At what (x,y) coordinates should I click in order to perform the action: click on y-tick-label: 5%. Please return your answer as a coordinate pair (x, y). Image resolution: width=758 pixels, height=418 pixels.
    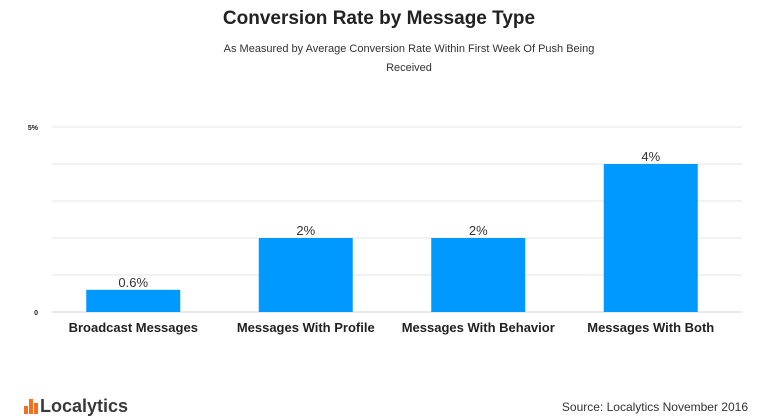
    Looking at the image, I should click on (33, 128).